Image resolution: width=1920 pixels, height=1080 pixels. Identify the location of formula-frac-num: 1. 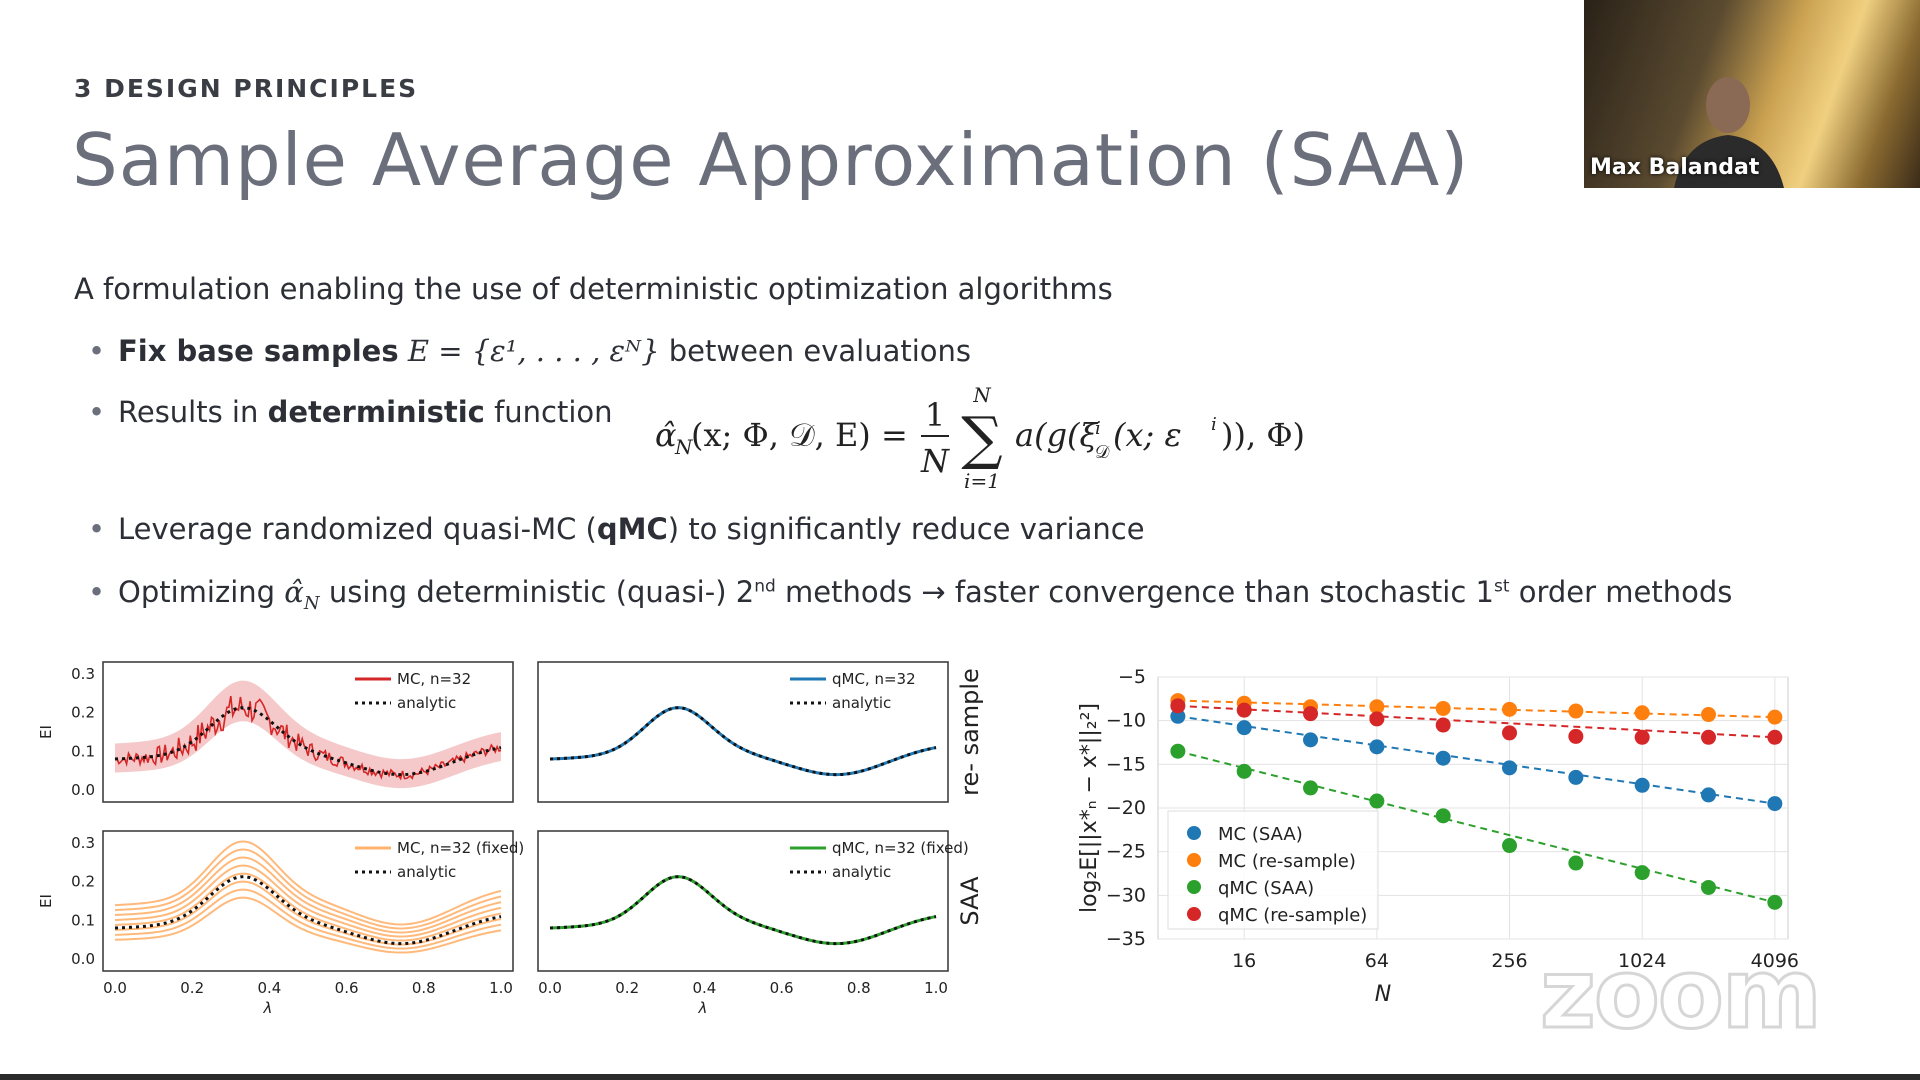
(935, 415).